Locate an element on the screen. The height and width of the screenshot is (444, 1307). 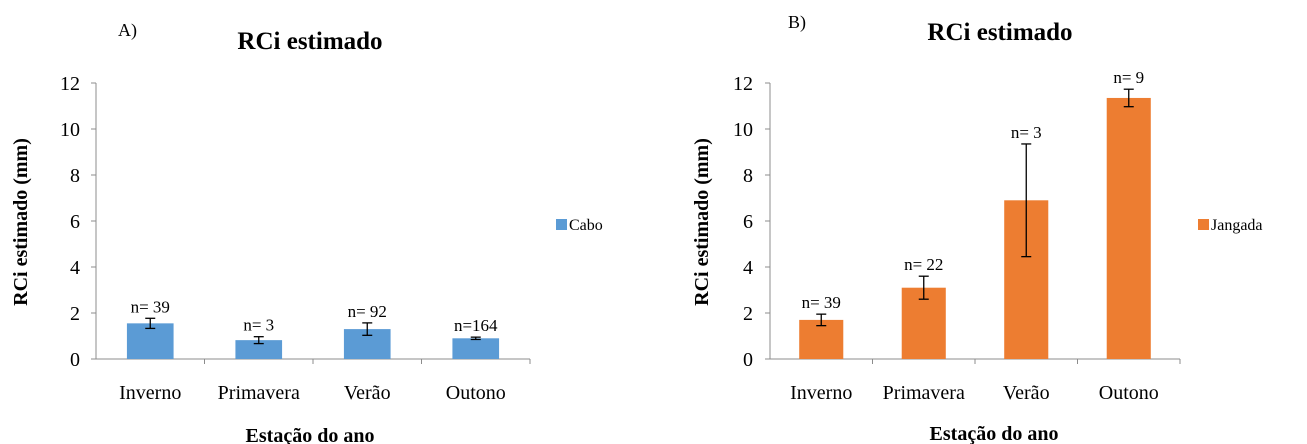
data-label: n= 92 is located at coordinates (367, 311).